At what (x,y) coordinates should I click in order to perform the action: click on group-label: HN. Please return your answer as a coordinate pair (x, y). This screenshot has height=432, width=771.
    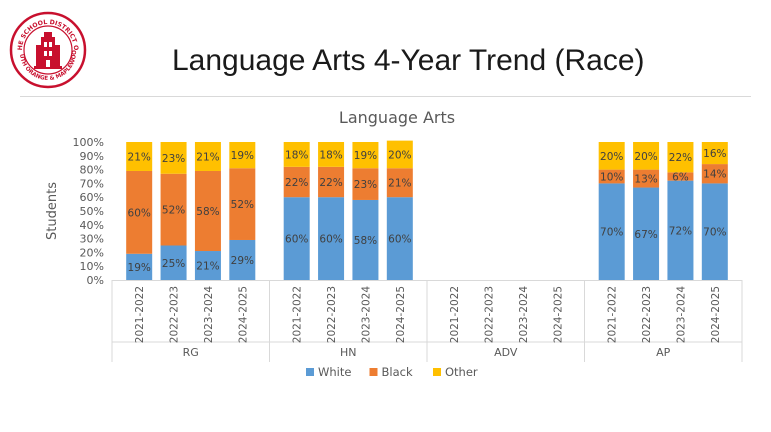
    Looking at the image, I should click on (348, 352).